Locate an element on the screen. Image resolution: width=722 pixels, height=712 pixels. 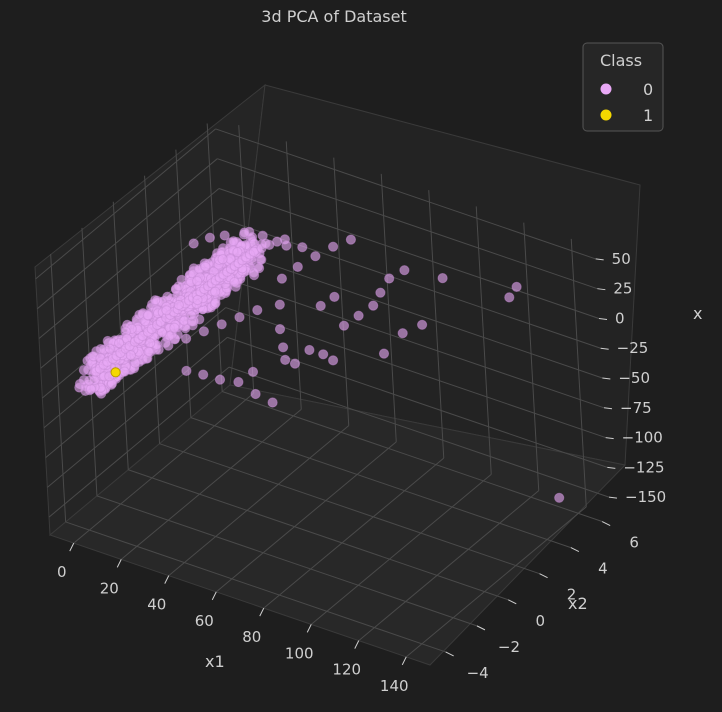
z-tick-label: 25 is located at coordinates (622, 289).